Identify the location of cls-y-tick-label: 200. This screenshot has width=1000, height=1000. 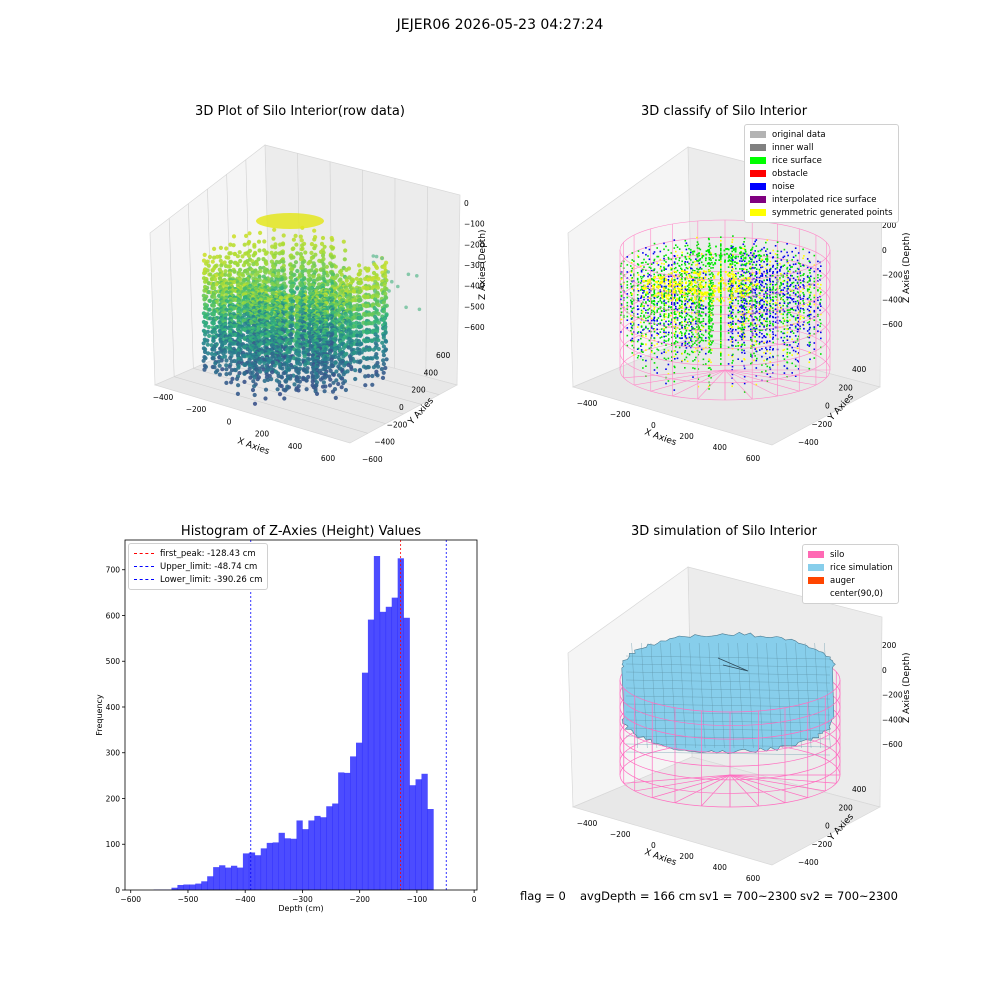
(846, 387).